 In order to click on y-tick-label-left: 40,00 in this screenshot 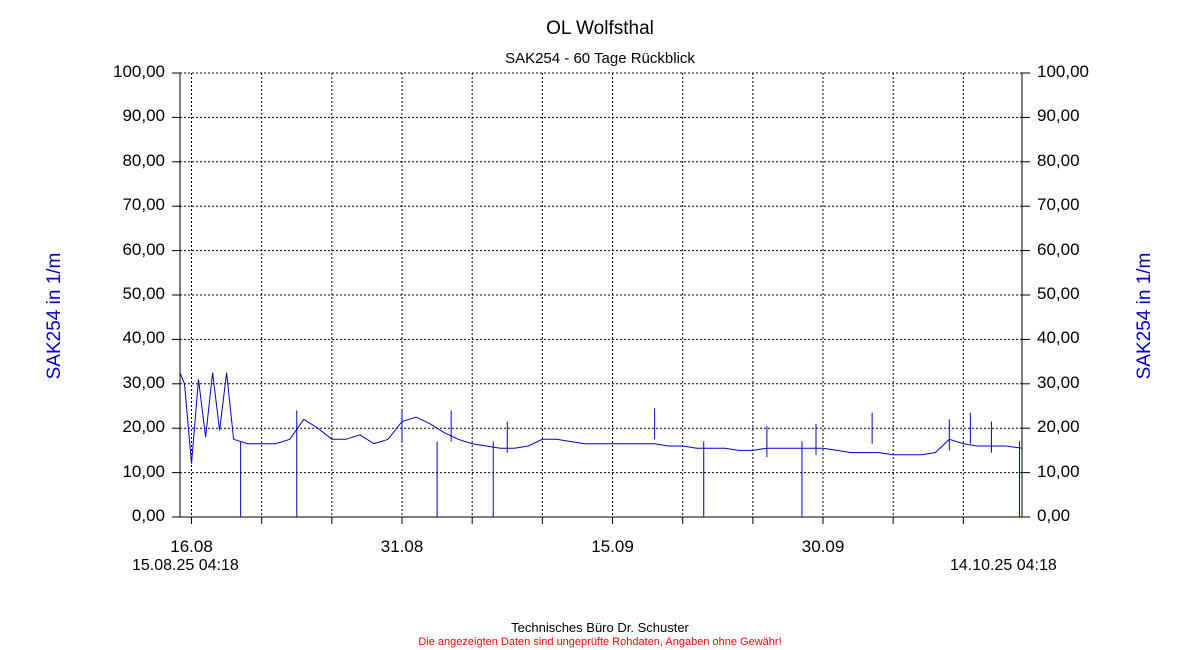, I will do `click(143, 338)`.